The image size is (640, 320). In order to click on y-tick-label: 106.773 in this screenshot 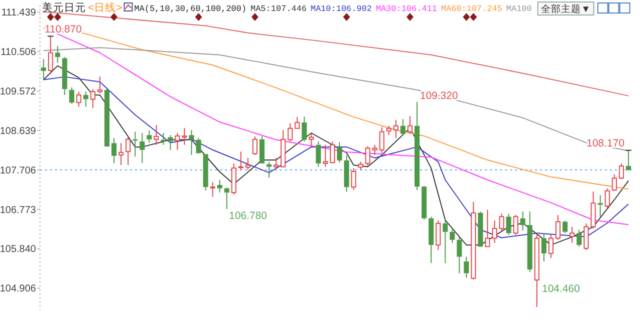, I will do `click(18, 210)`.